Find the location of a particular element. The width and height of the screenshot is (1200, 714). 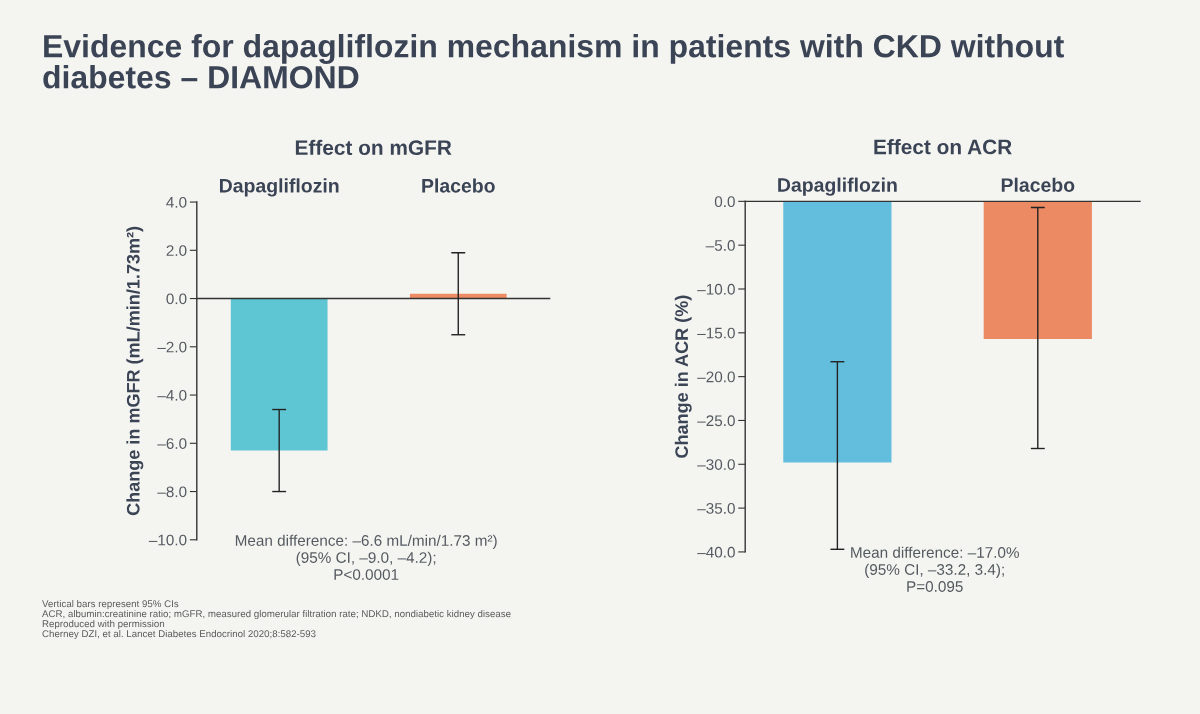

chart-title: Evidence for dapagliflozin mechanism in patients with CKD without diabetes – DIAMOND is located at coordinates (553, 61).